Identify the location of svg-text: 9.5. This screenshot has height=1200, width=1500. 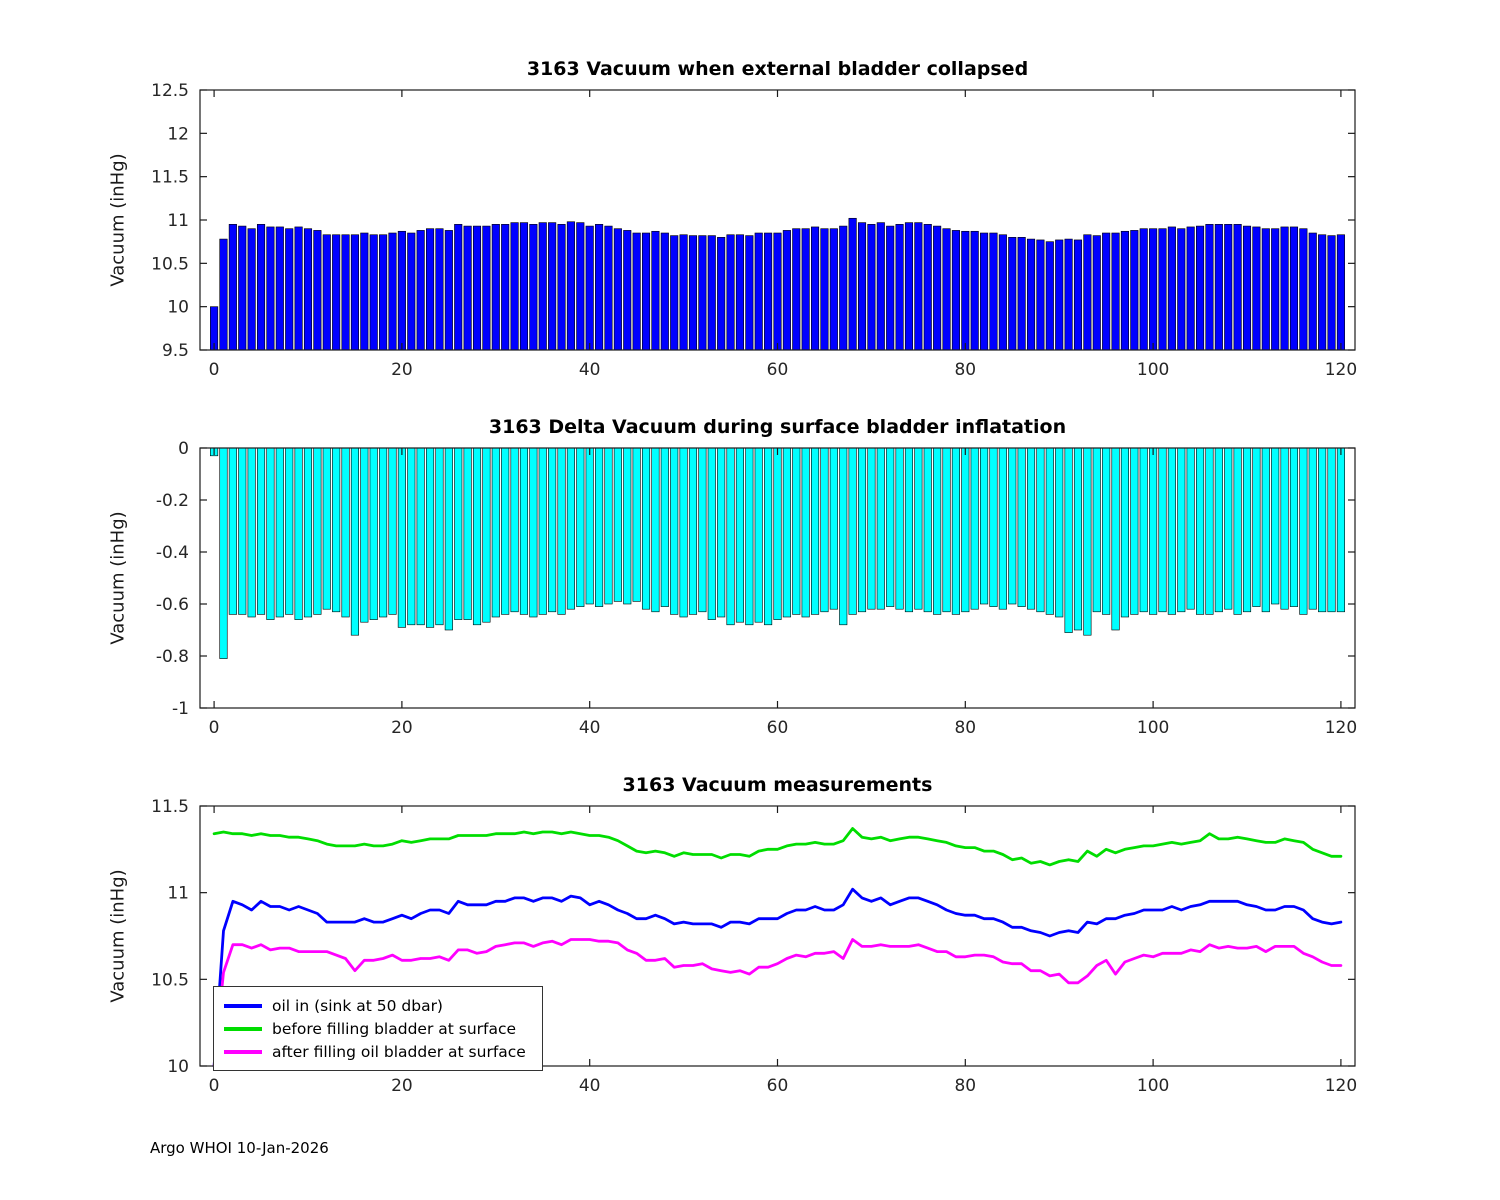
(175, 351).